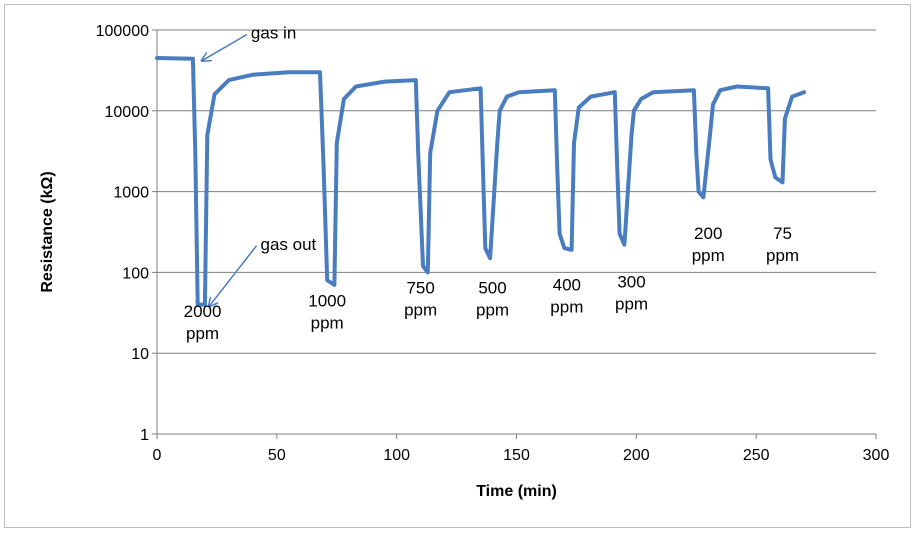  Describe the element at coordinates (203, 311) in the screenshot. I see `annotation-label: 2000` at that location.